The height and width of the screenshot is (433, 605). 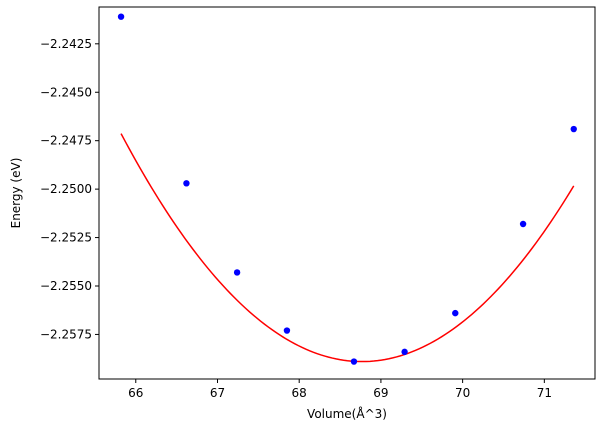 What do you see at coordinates (340, 389) in the screenshot?
I see `x-axis-ticks: 66 67 68 69 70 71` at bounding box center [340, 389].